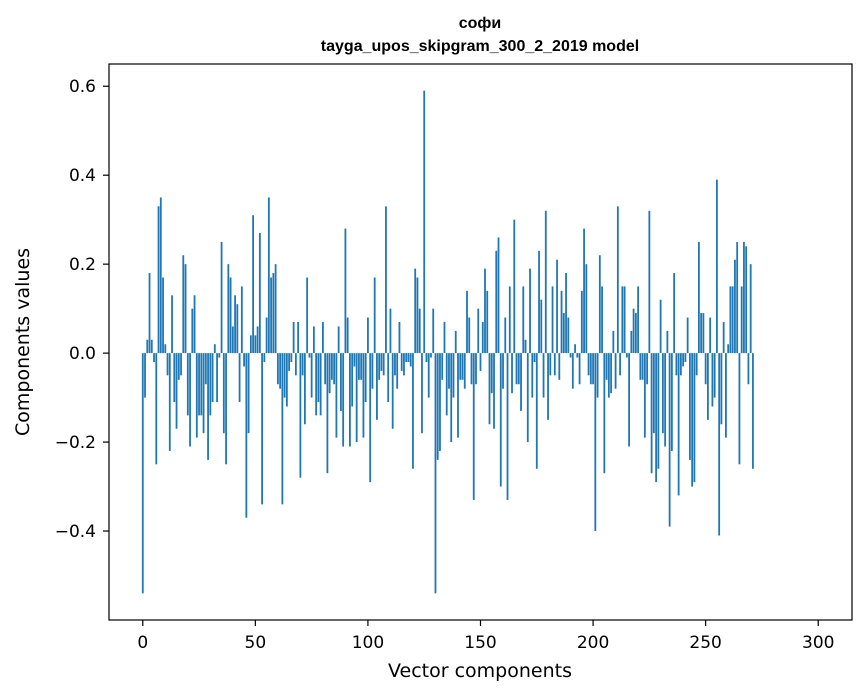 This screenshot has width=867, height=696. I want to click on y-tick-label-2: 0.0, so click(82, 354).